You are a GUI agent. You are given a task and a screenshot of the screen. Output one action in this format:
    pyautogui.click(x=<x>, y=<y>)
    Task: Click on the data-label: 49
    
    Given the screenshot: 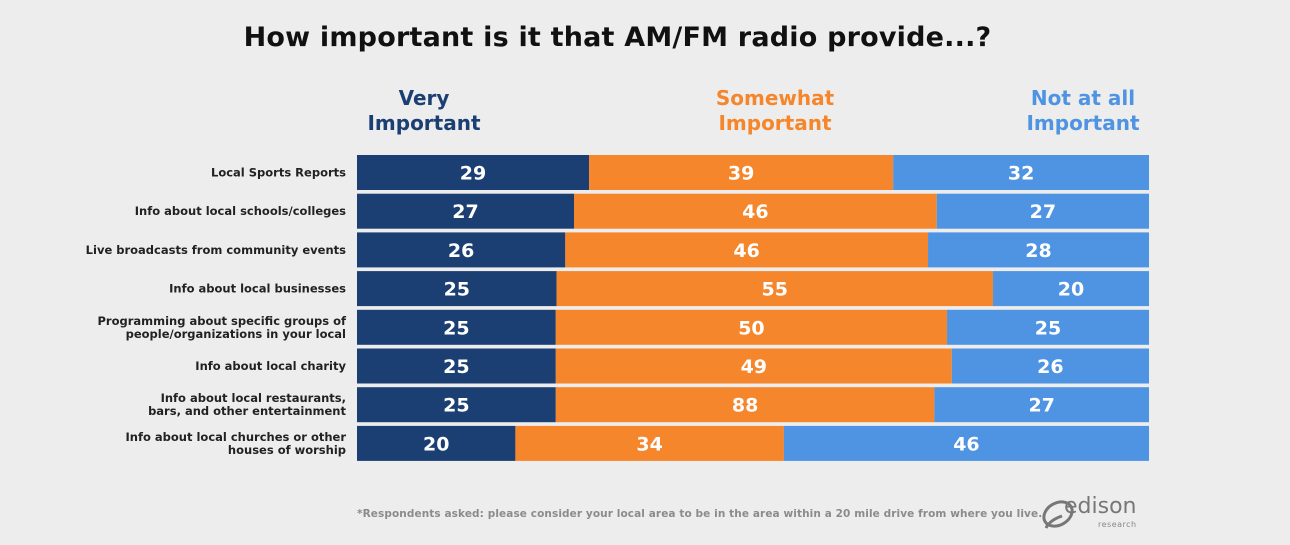 What is the action you would take?
    pyautogui.click(x=754, y=367)
    